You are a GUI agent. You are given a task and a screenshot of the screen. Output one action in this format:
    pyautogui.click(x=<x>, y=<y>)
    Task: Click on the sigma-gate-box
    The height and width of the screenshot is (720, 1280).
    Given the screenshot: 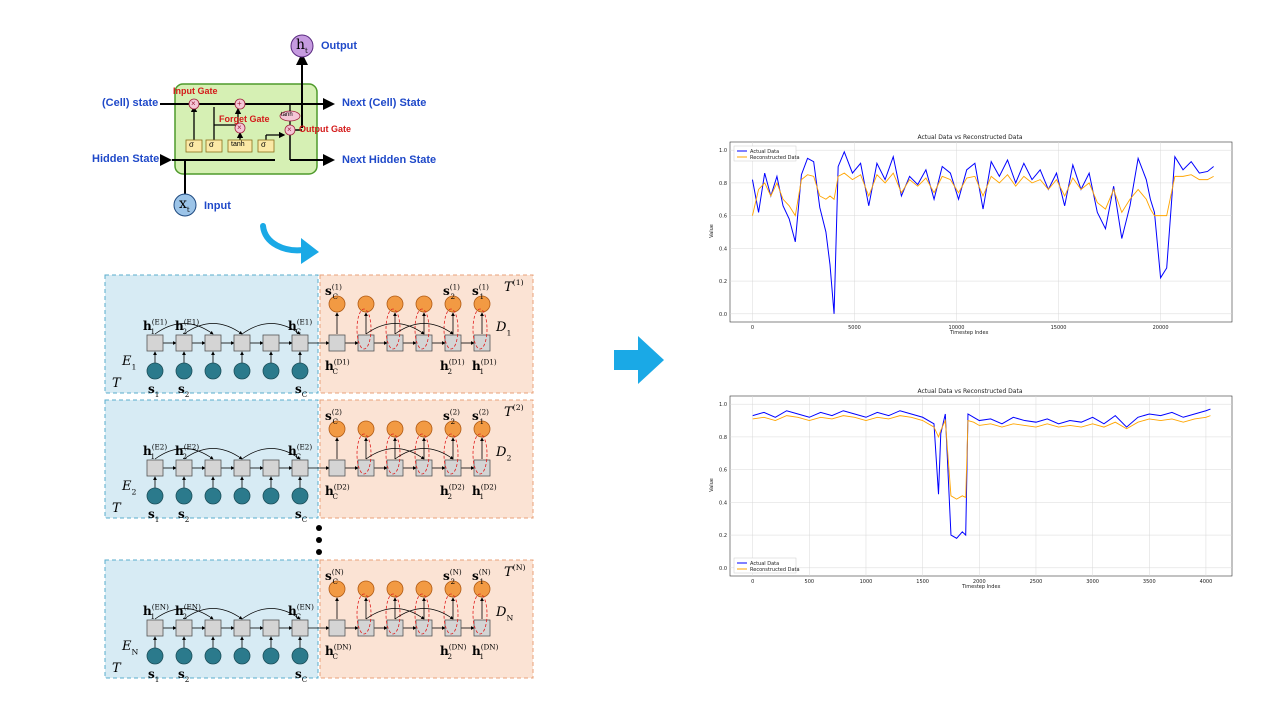 What is the action you would take?
    pyautogui.click(x=266, y=146)
    